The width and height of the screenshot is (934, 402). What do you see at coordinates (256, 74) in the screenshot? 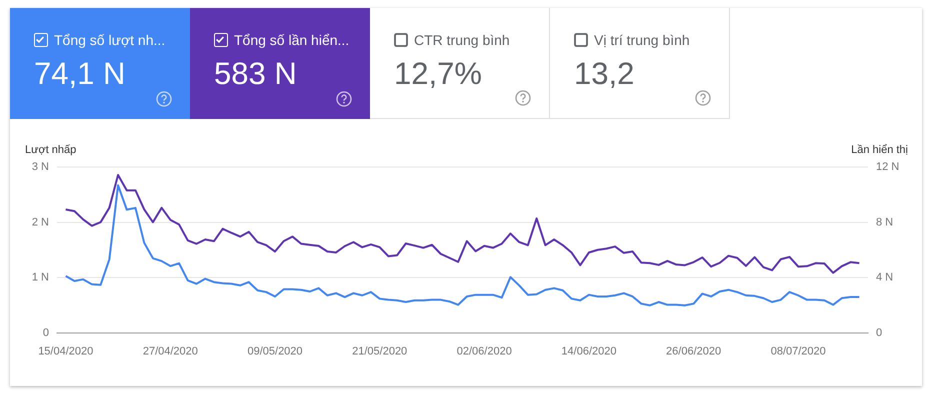
I see `text: 583 N` at bounding box center [256, 74].